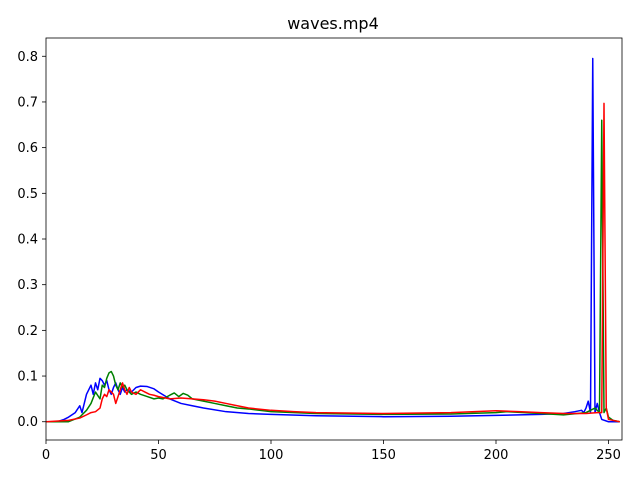 The width and height of the screenshot is (640, 480). What do you see at coordinates (496, 455) in the screenshot?
I see `x-tick-label: 200` at bounding box center [496, 455].